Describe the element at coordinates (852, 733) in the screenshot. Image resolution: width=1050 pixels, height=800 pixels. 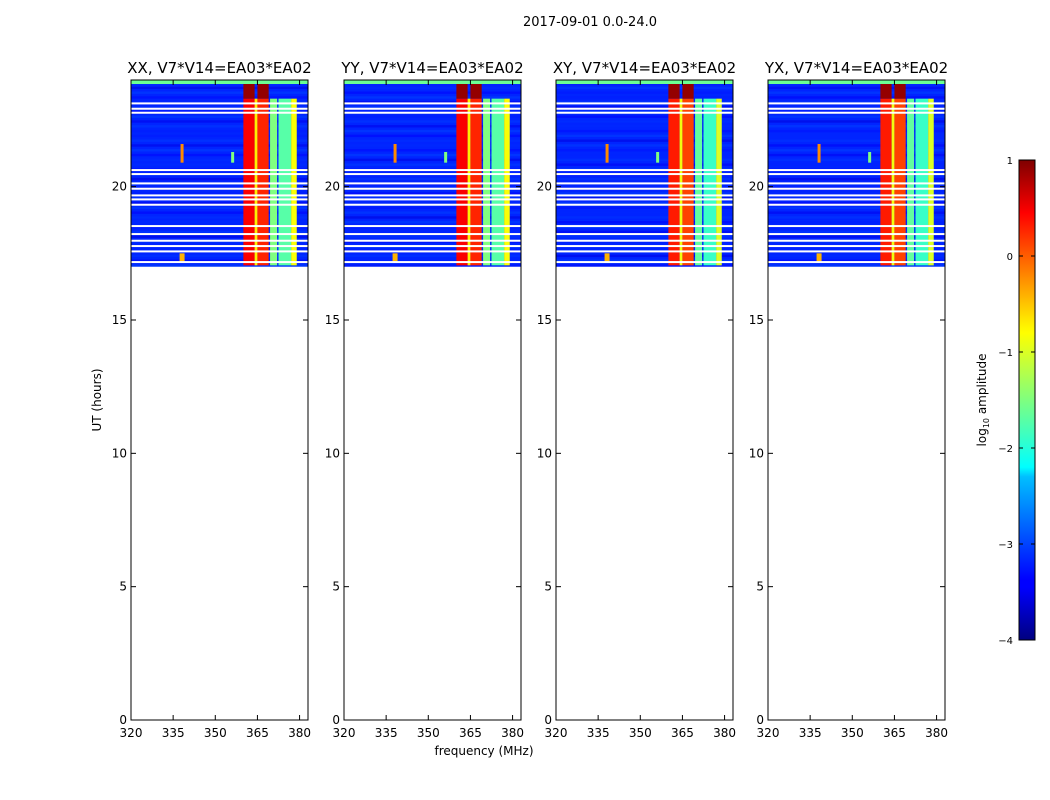
I see `x-tick-label: 350` at that location.